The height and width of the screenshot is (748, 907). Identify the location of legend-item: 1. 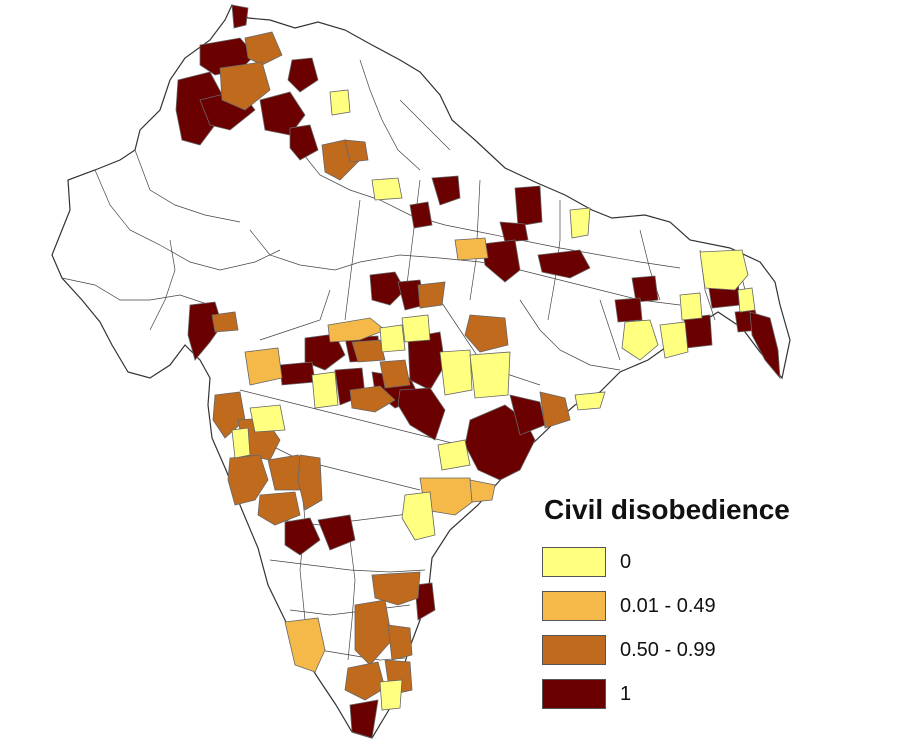
(712, 694).